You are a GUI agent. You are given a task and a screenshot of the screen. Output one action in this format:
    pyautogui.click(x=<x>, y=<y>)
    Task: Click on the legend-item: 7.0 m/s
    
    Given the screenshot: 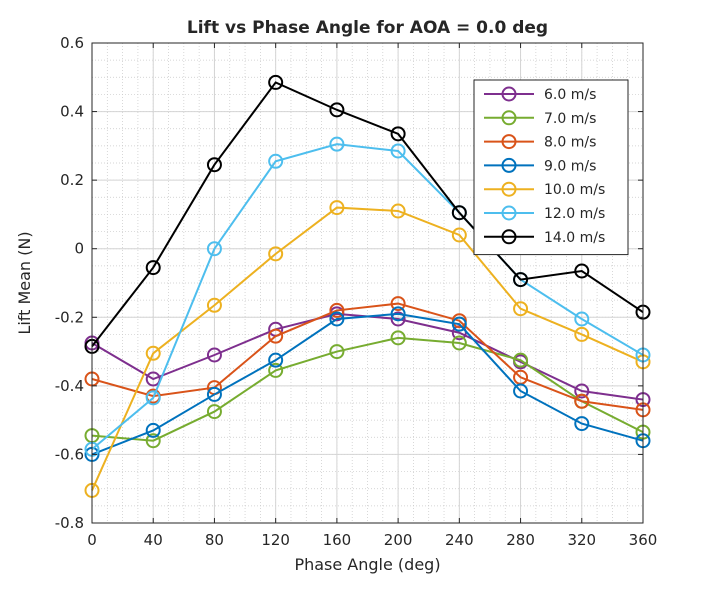 What is the action you would take?
    pyautogui.click(x=540, y=118)
    